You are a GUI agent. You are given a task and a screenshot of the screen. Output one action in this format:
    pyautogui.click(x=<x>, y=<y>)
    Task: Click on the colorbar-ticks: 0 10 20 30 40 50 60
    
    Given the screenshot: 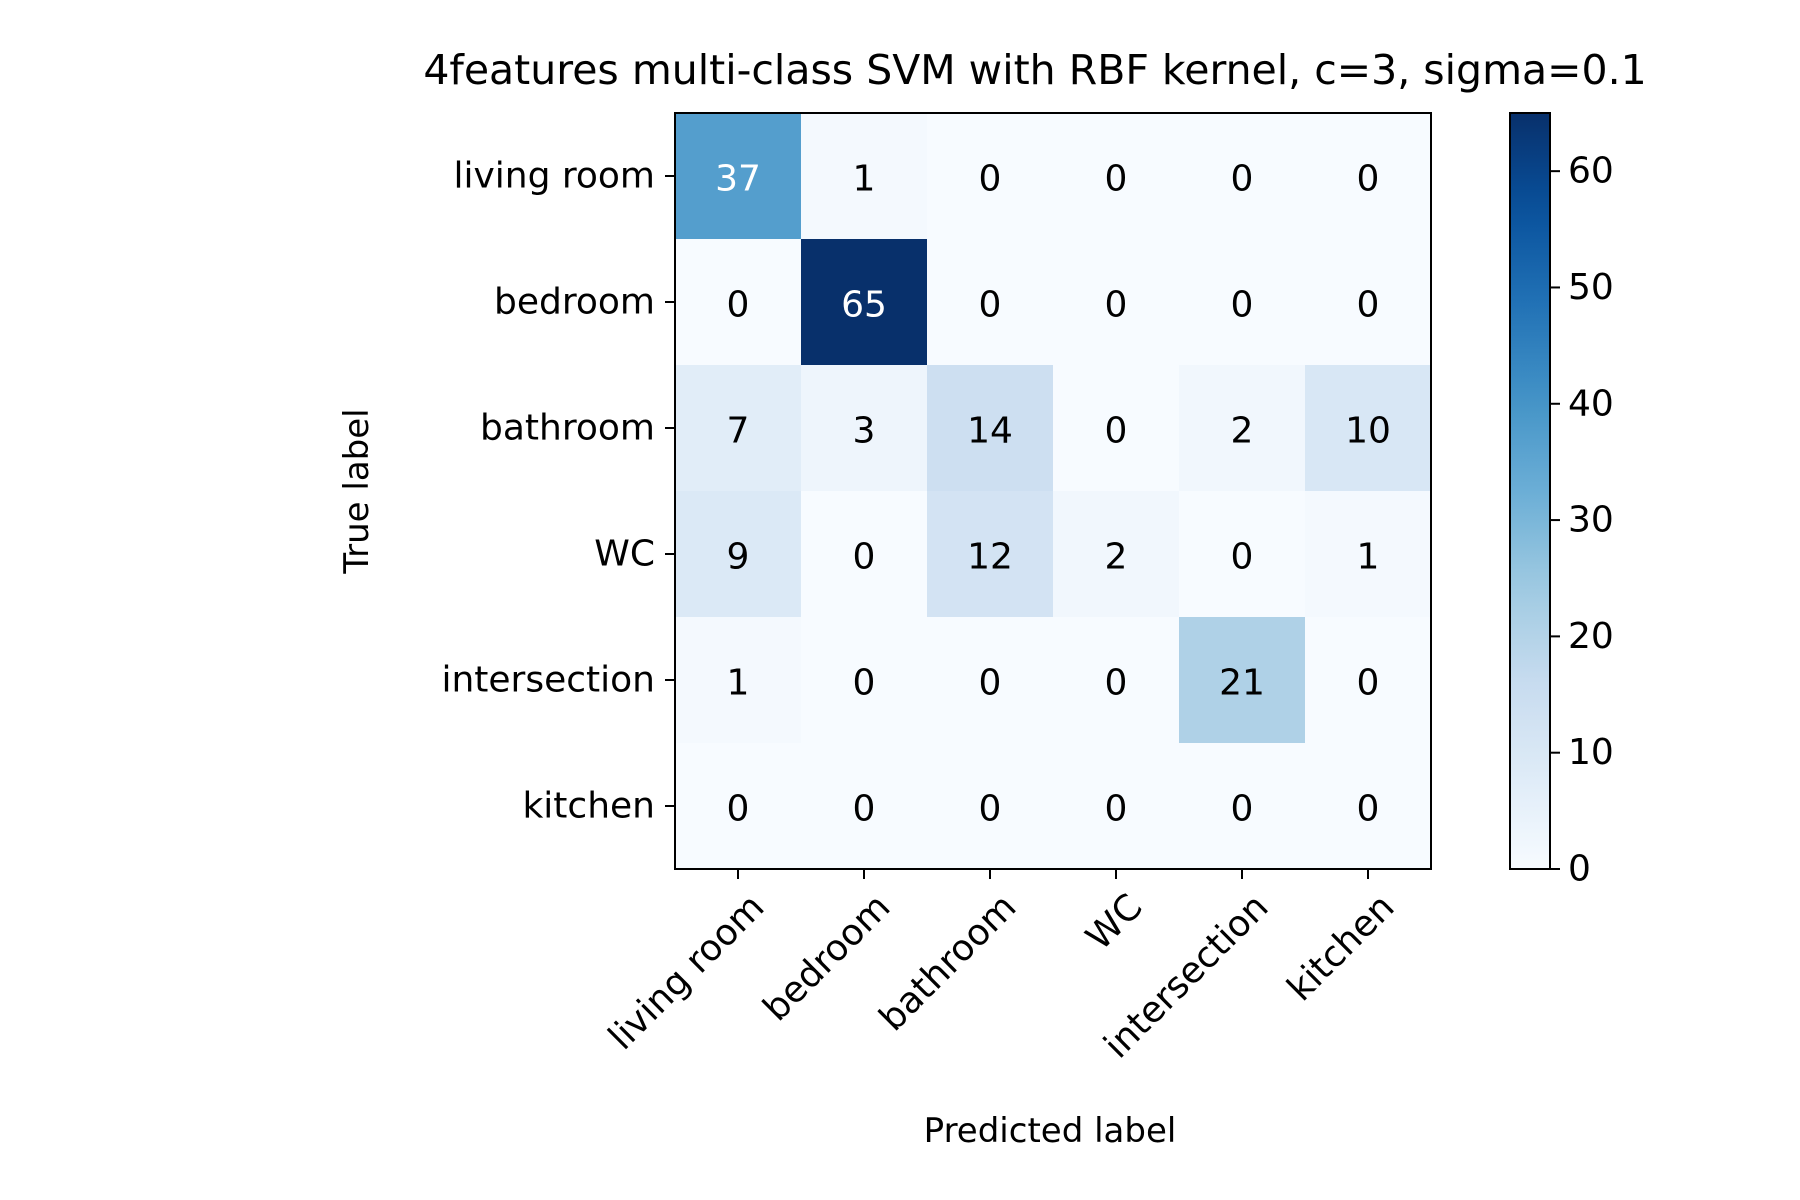 What is the action you would take?
    pyautogui.click(x=1582, y=520)
    